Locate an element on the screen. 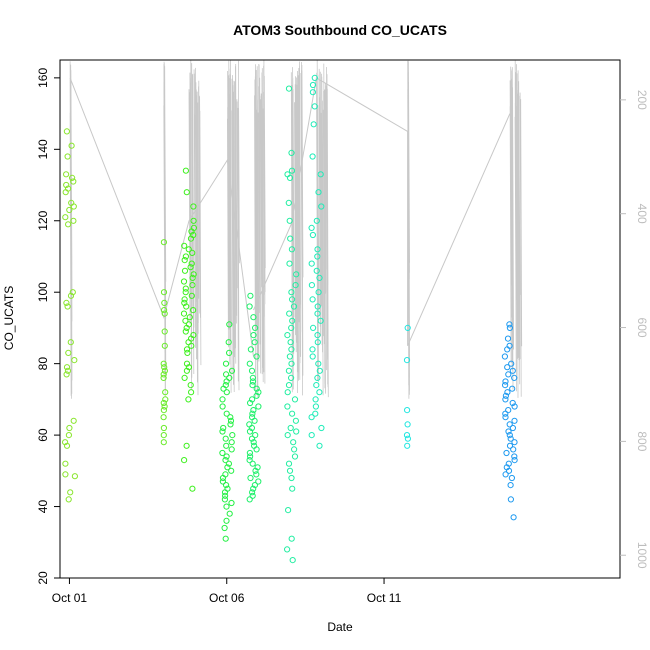  y-tick-label: 100 is located at coordinates (43, 292).